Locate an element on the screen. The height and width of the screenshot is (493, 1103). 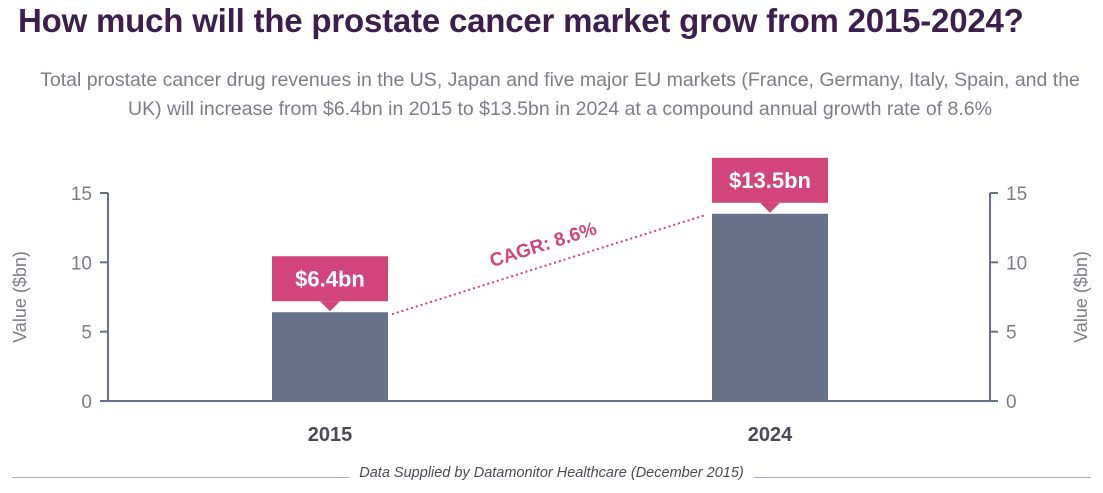
x-tick-labels: 2015 2024 is located at coordinates (550, 435).